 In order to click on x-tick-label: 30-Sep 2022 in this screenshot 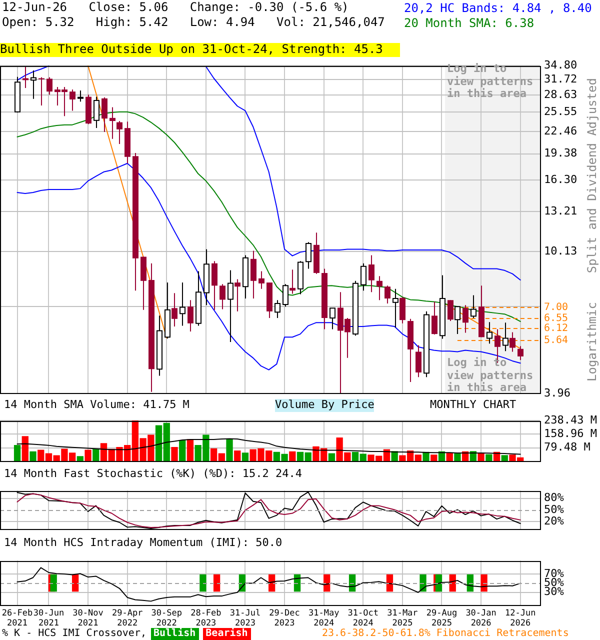, I will do `click(166, 618)`.